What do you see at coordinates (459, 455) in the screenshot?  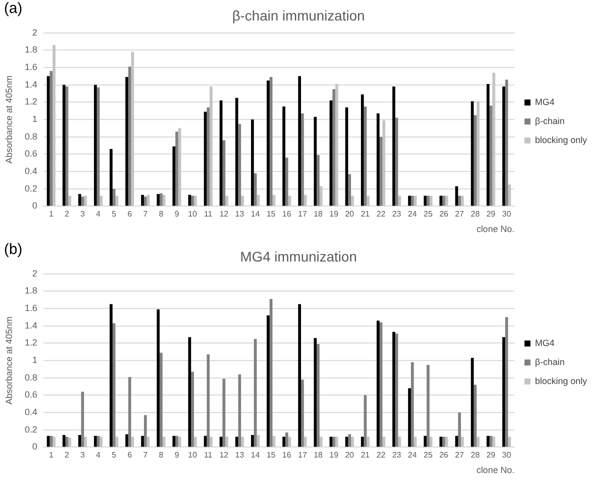 I see `x-tick-label: 27` at bounding box center [459, 455].